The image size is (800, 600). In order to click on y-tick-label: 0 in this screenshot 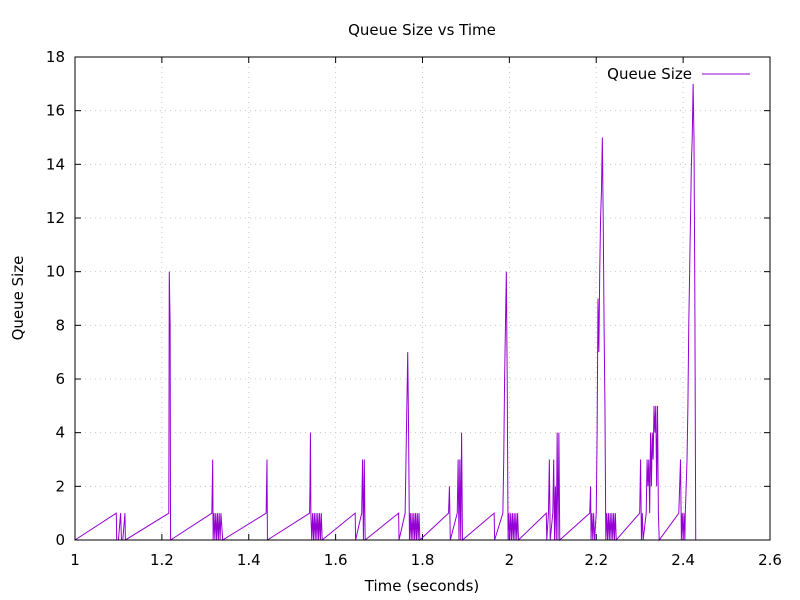, I will do `click(60, 540)`.